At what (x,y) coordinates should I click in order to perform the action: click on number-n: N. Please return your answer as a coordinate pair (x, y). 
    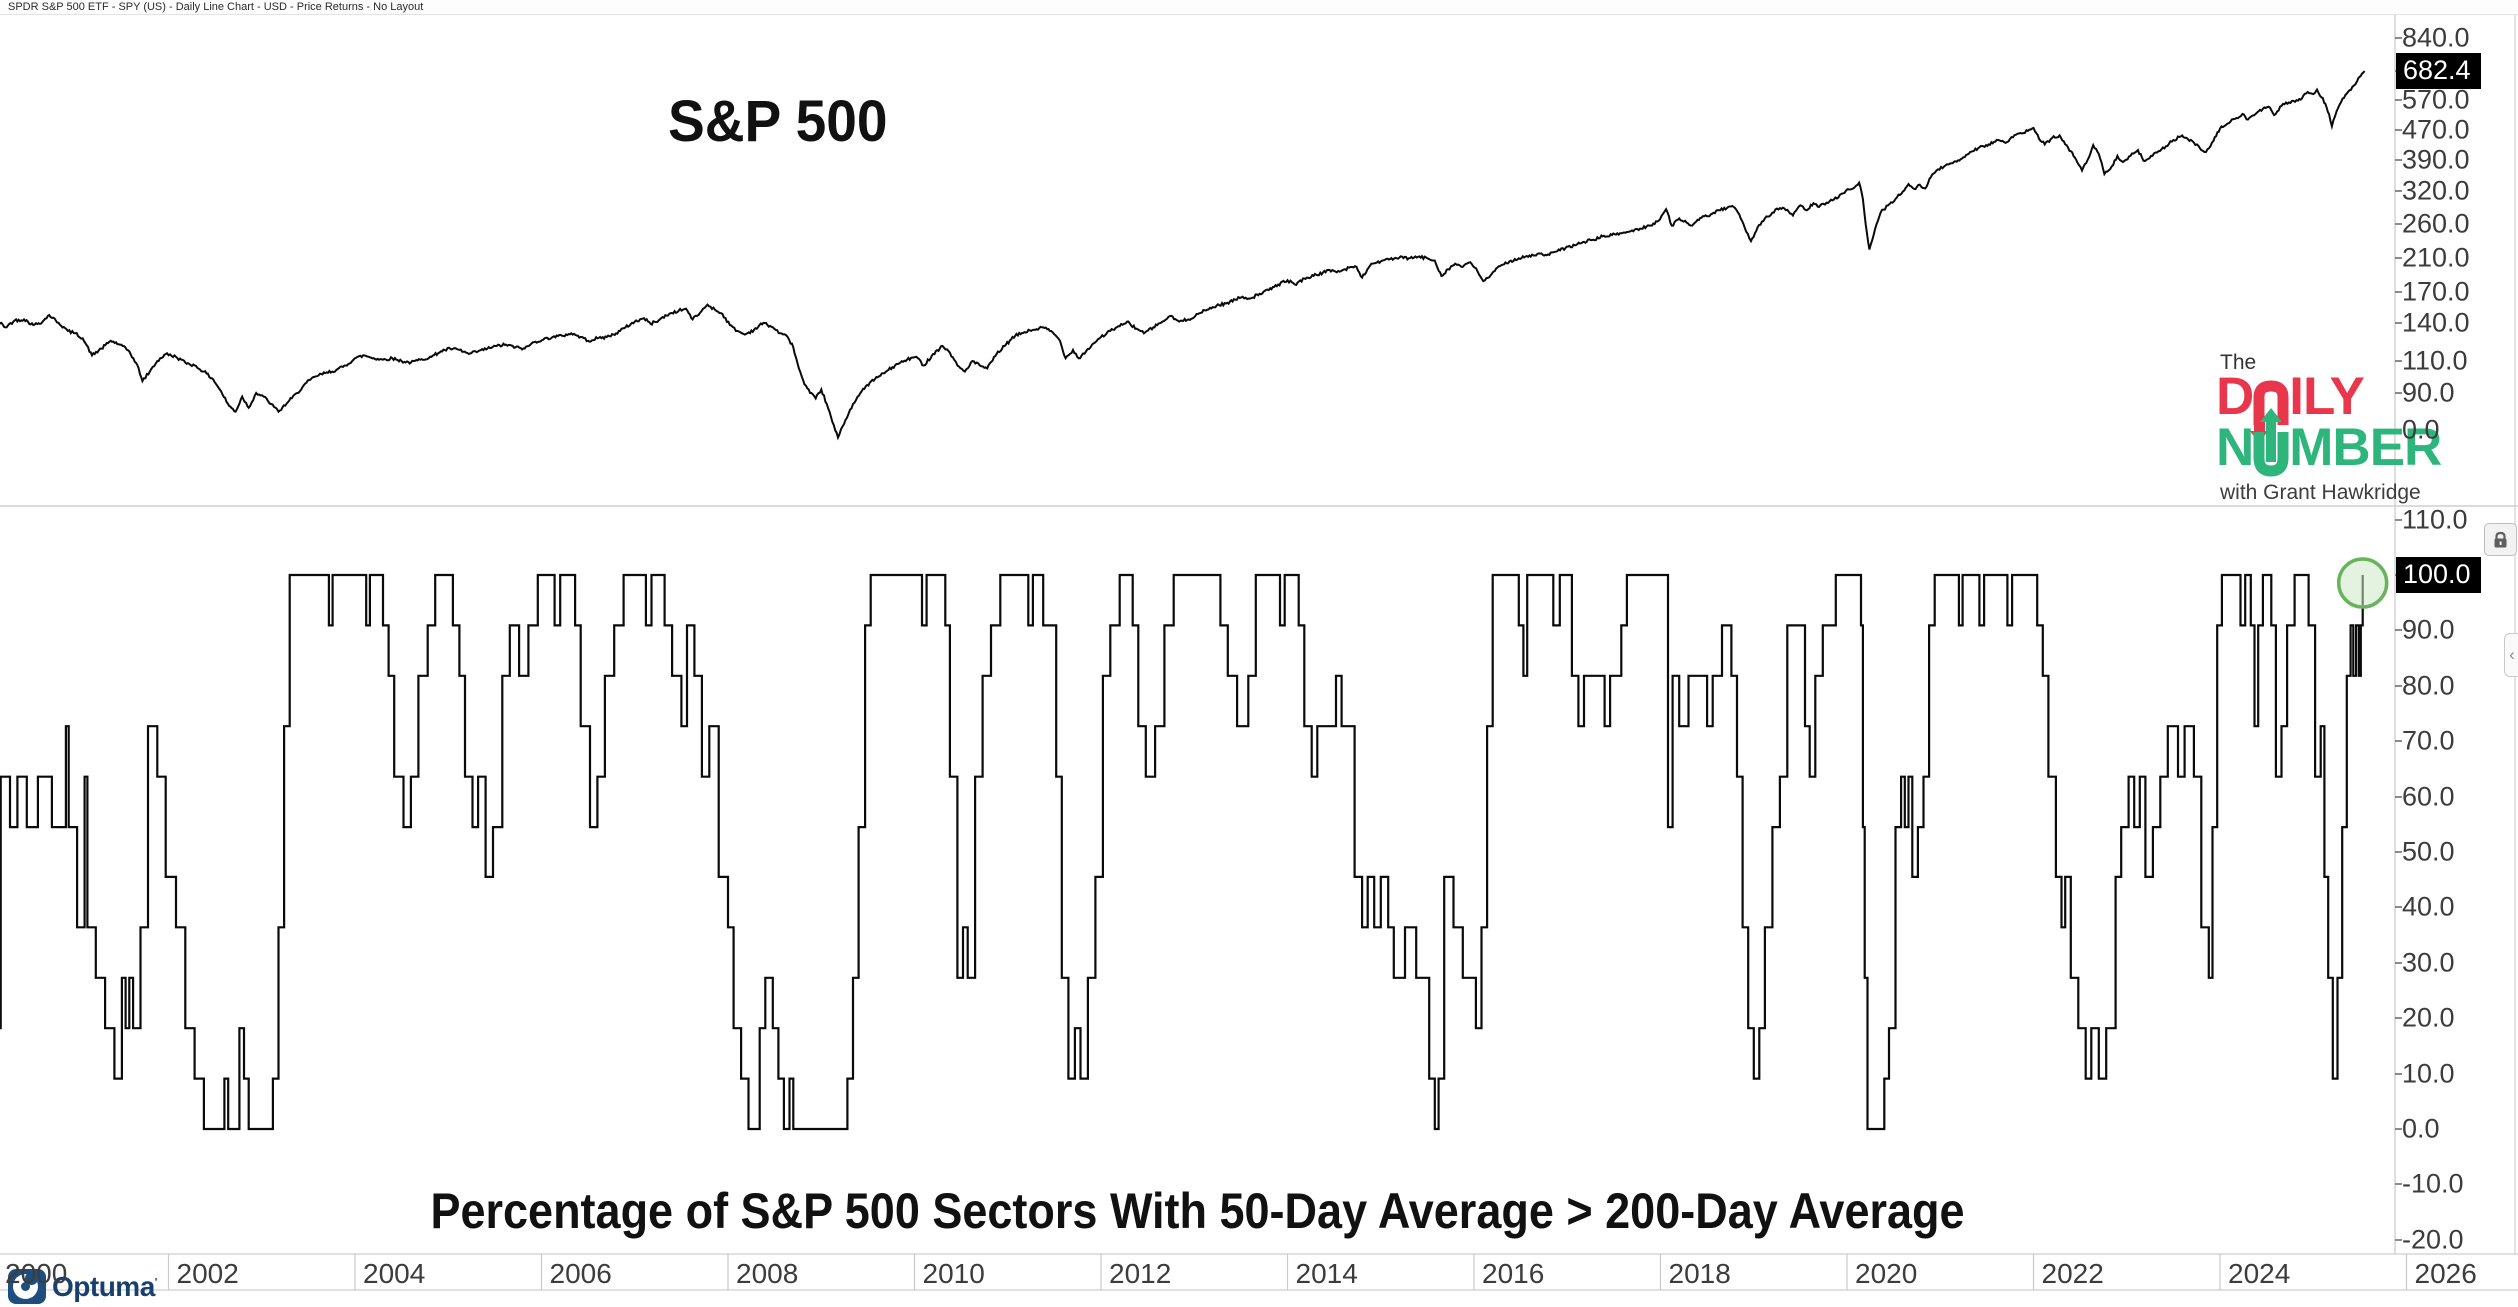
    Looking at the image, I should click on (2235, 447).